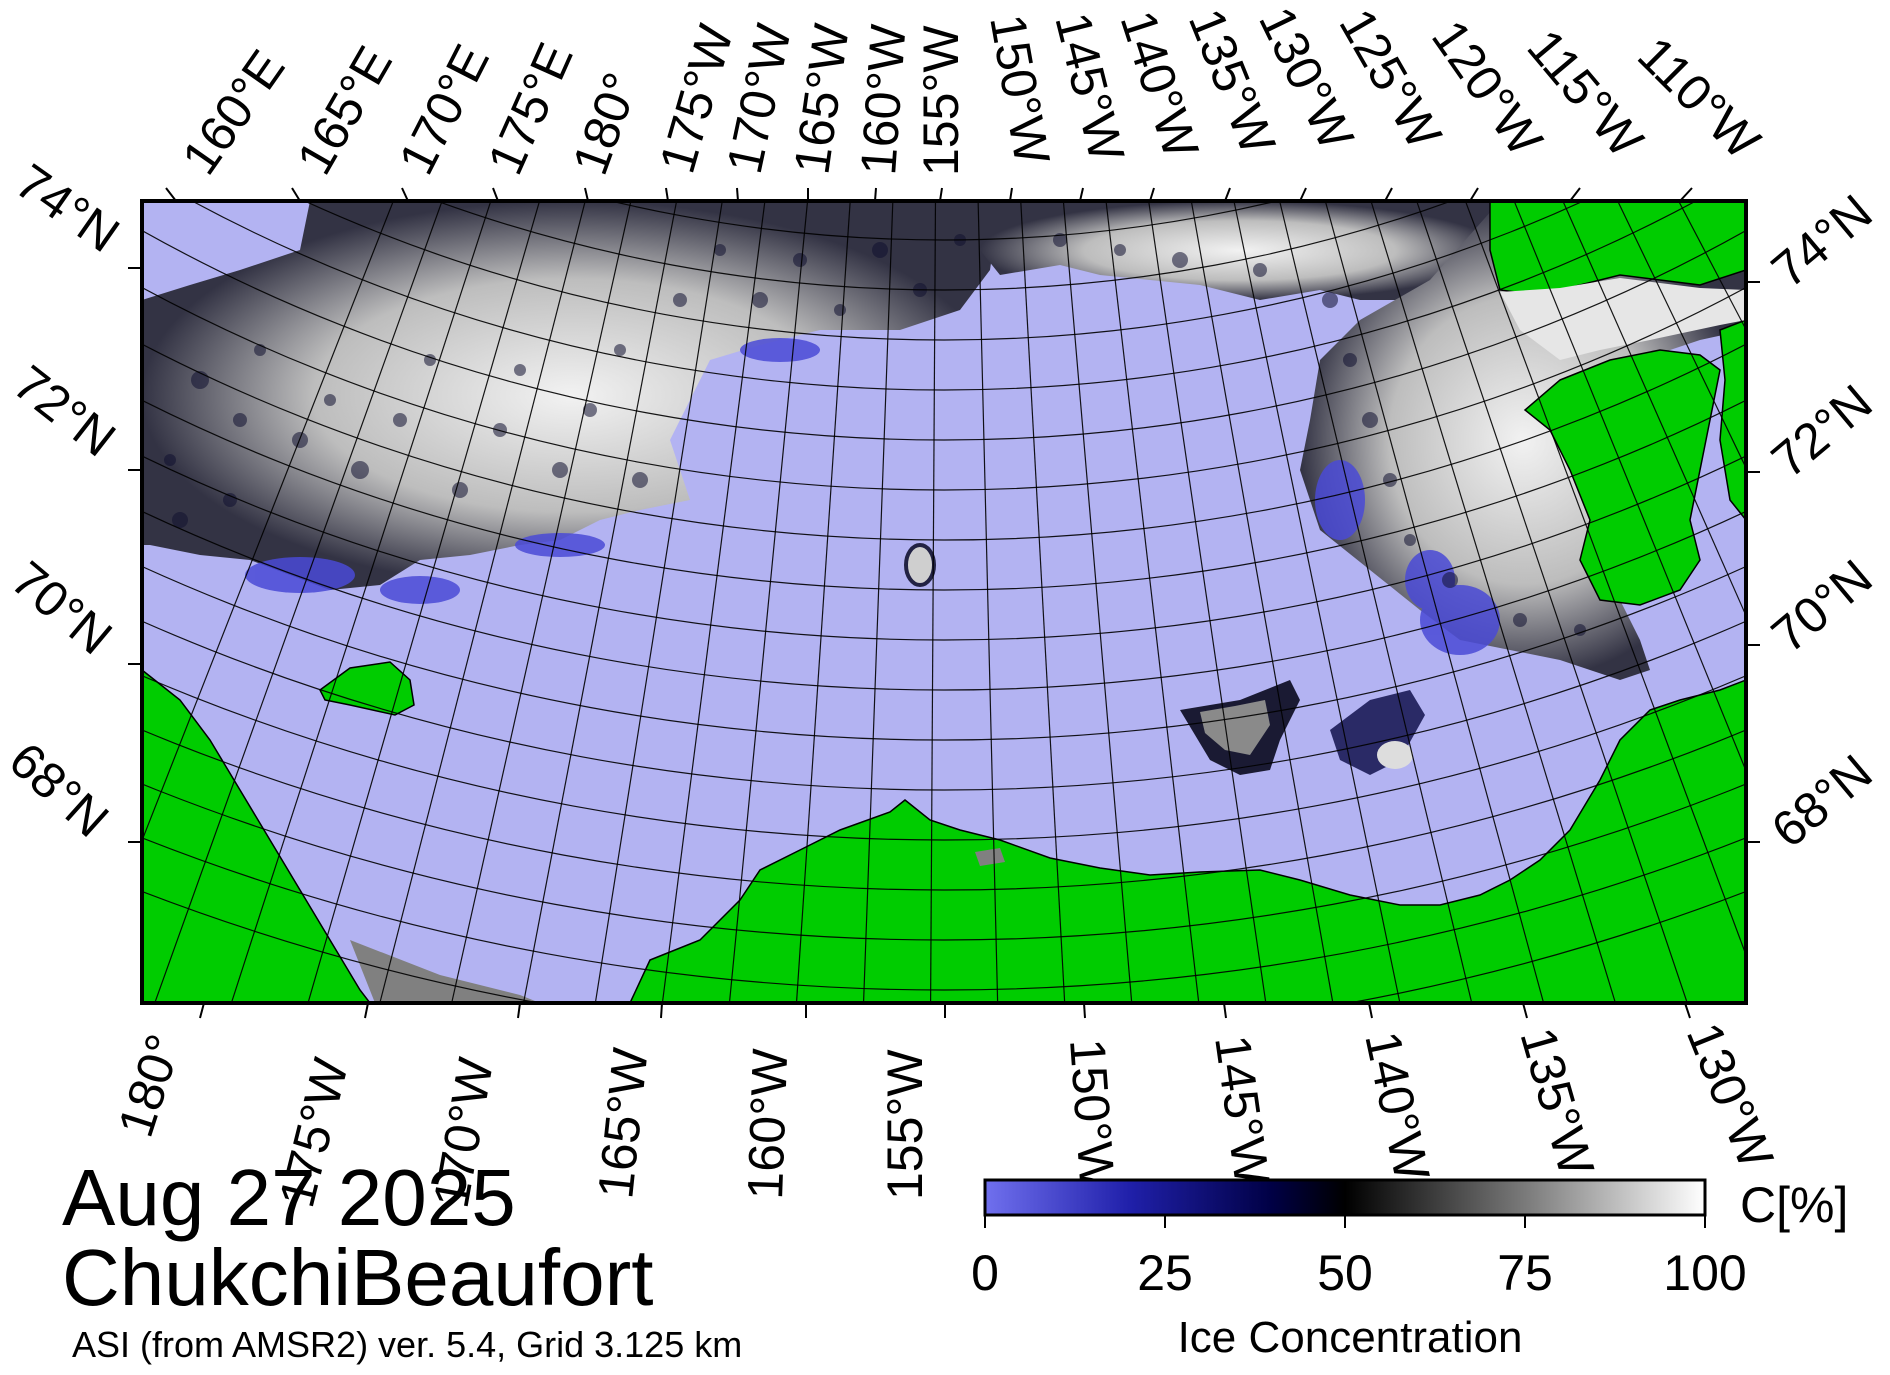 The width and height of the screenshot is (1890, 1375). What do you see at coordinates (941, 100) in the screenshot?
I see `lon-label-top: 155°W` at bounding box center [941, 100].